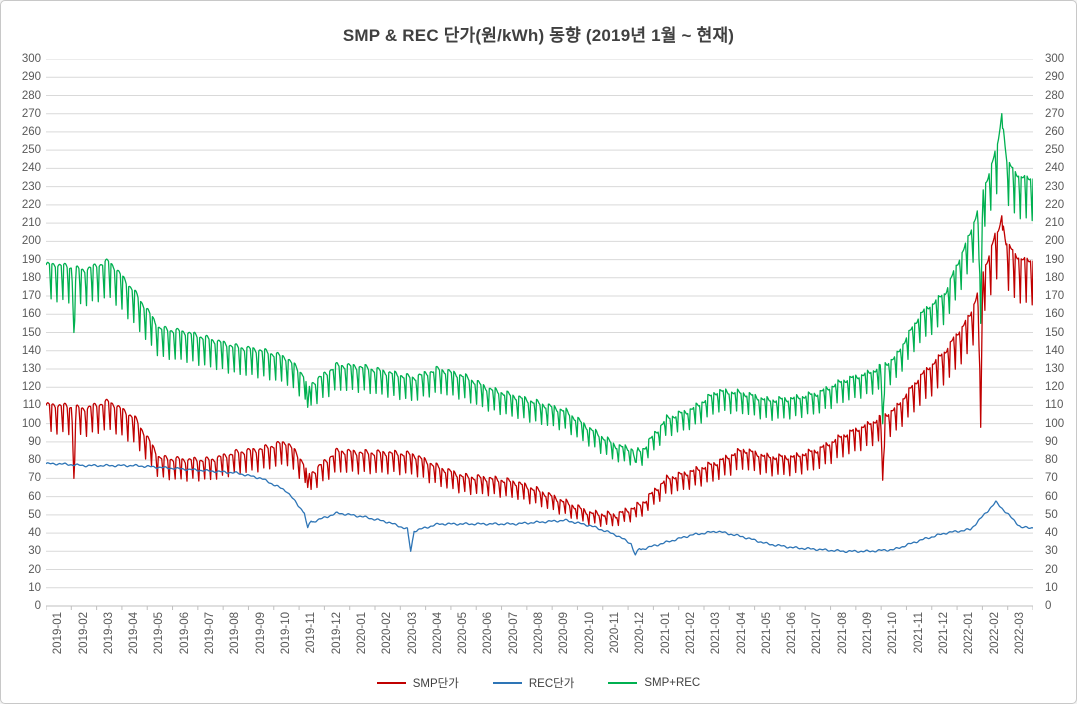 This screenshot has width=1077, height=704. Describe the element at coordinates (31, 95) in the screenshot. I see `y-axis-tick-label-left: 280` at that location.